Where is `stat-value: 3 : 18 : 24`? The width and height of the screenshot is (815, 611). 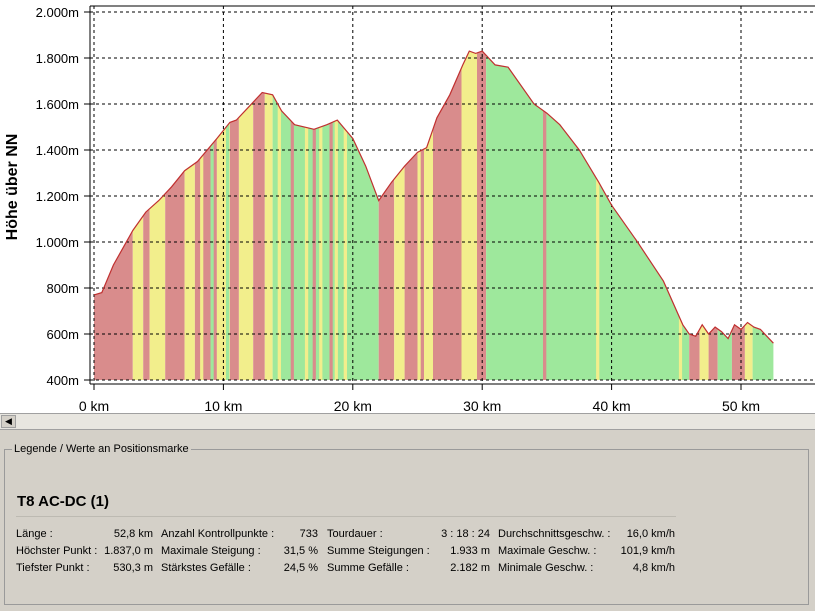 stat-value: 3 : 18 : 24 is located at coordinates (465, 534).